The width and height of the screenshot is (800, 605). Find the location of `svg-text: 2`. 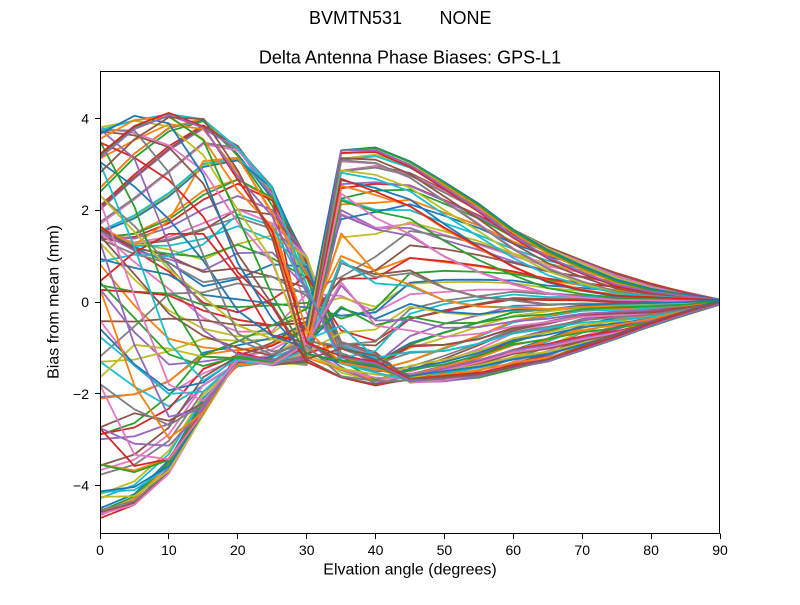

svg-text: 2 is located at coordinates (85, 210).